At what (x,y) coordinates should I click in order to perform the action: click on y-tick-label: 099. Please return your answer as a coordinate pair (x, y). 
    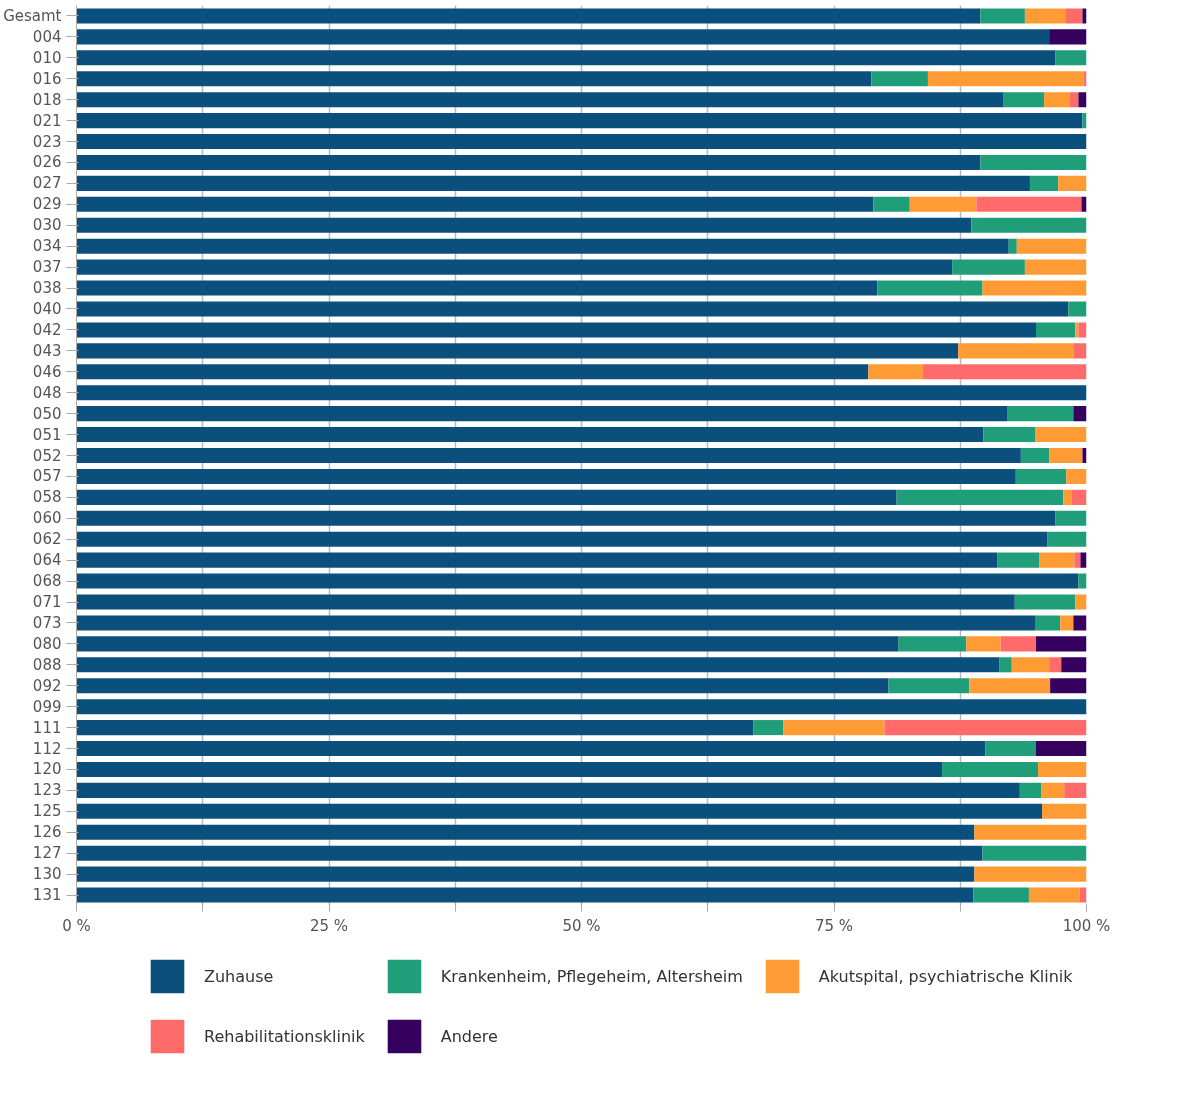
    Looking at the image, I should click on (47, 706).